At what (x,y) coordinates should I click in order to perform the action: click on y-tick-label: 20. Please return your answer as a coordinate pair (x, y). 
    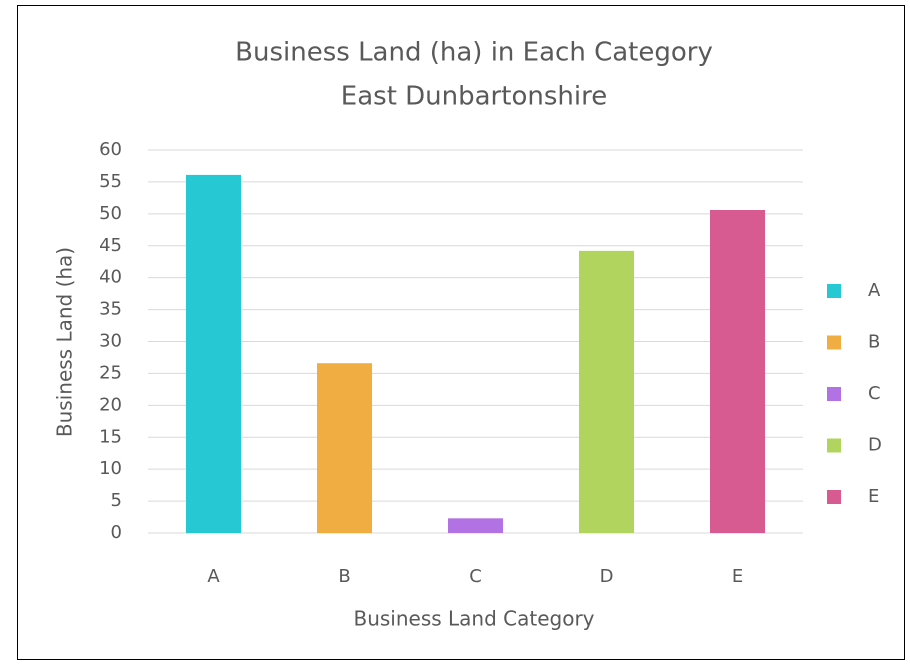
    Looking at the image, I should click on (110, 404).